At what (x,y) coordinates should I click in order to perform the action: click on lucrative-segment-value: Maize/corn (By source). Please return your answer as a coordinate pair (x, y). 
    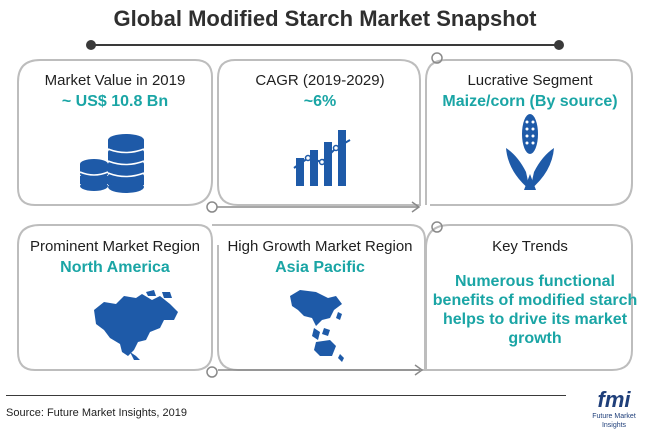
    Looking at the image, I should click on (530, 101).